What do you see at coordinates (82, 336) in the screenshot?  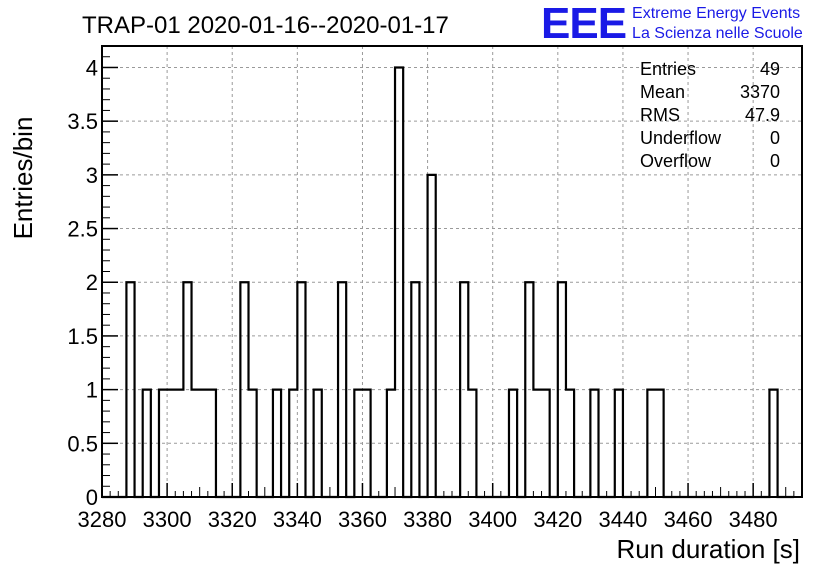 I see `y-tick-label: 1.5` at bounding box center [82, 336].